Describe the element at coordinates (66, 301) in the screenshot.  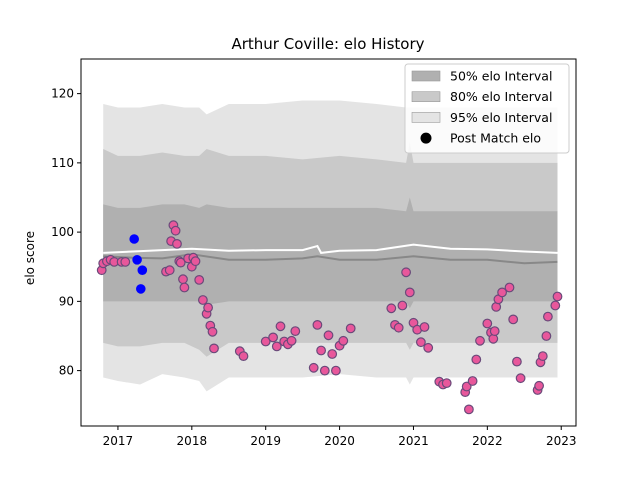
I see `y-tick-label: 90` at that location.